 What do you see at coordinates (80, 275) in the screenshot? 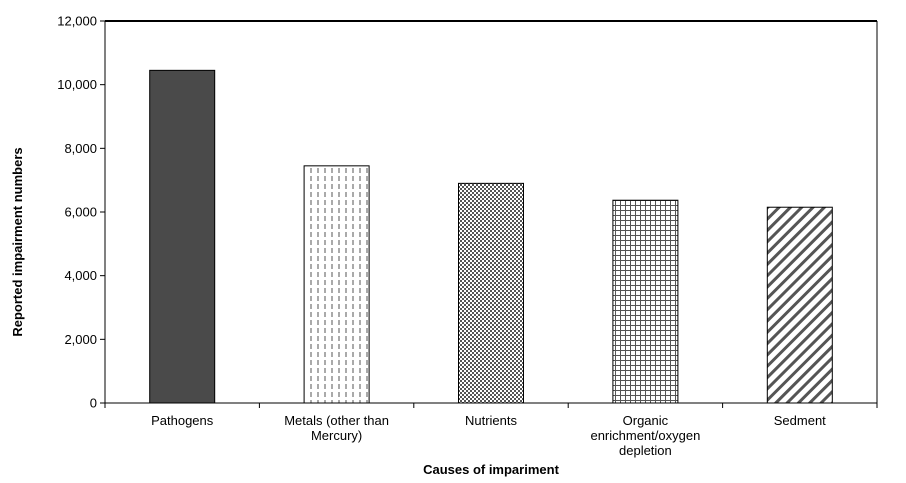
I see `y-tick-label: 4,000` at bounding box center [80, 275].